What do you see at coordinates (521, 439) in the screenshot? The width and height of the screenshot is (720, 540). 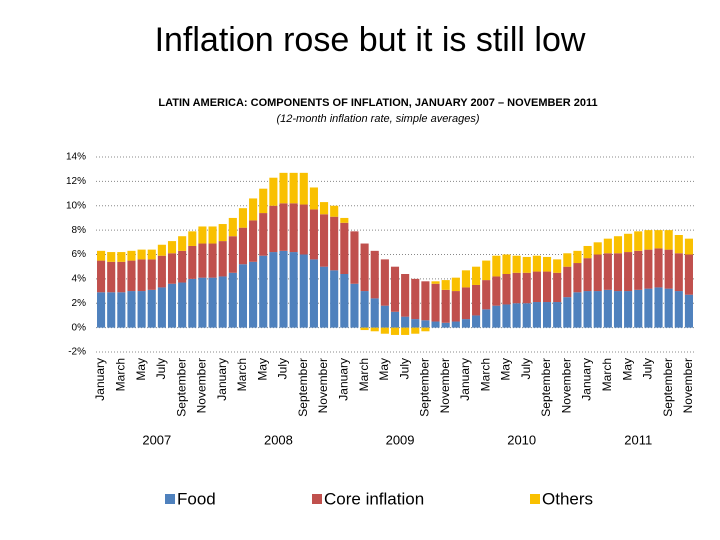 I see `year-label: 2010` at bounding box center [521, 439].